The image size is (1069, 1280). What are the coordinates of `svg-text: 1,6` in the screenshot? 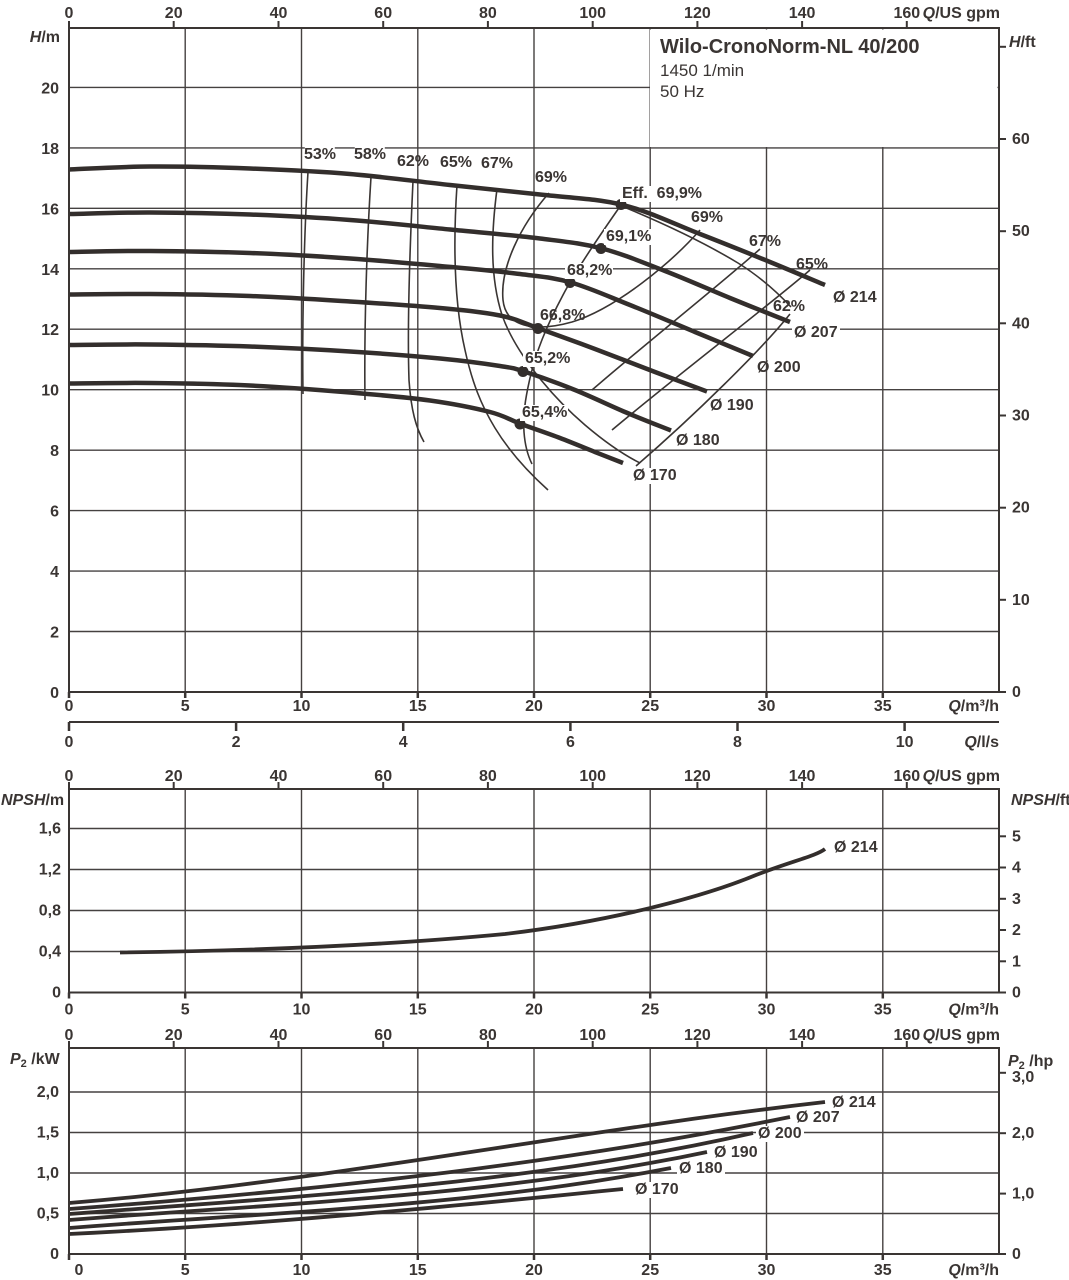 It's located at (50, 829).